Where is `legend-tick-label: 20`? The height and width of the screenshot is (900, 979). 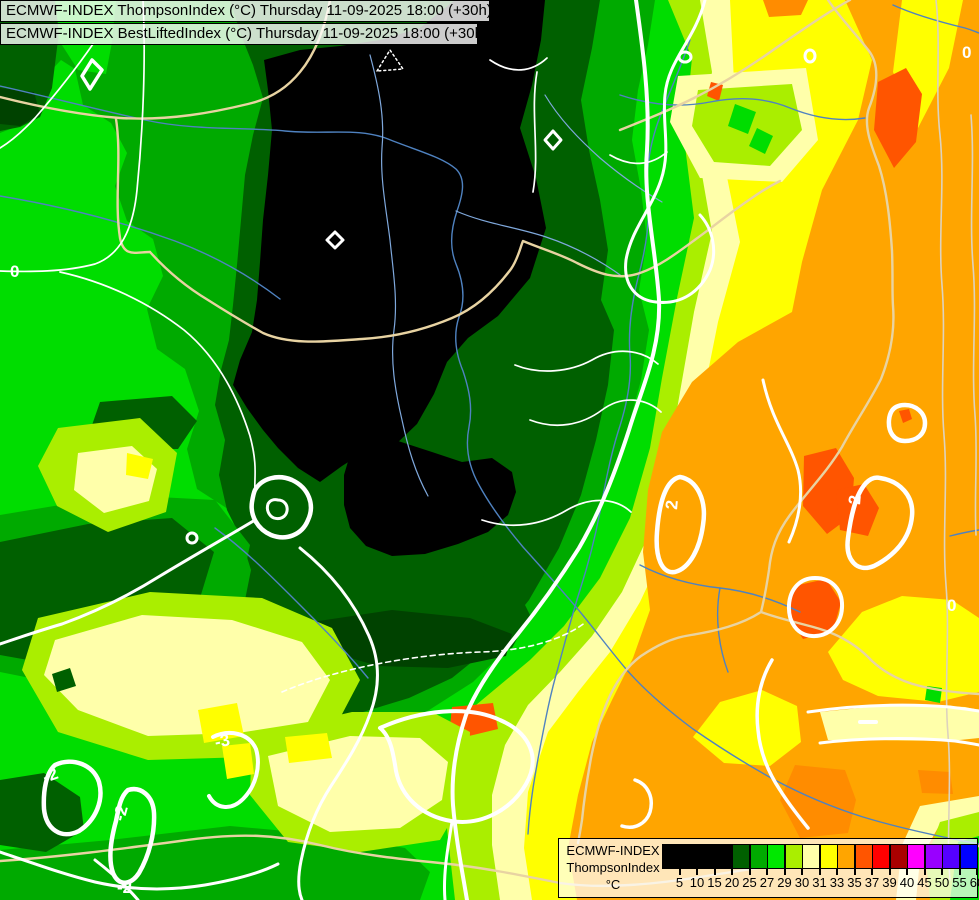 legend-tick-label: 20 is located at coordinates (732, 882).